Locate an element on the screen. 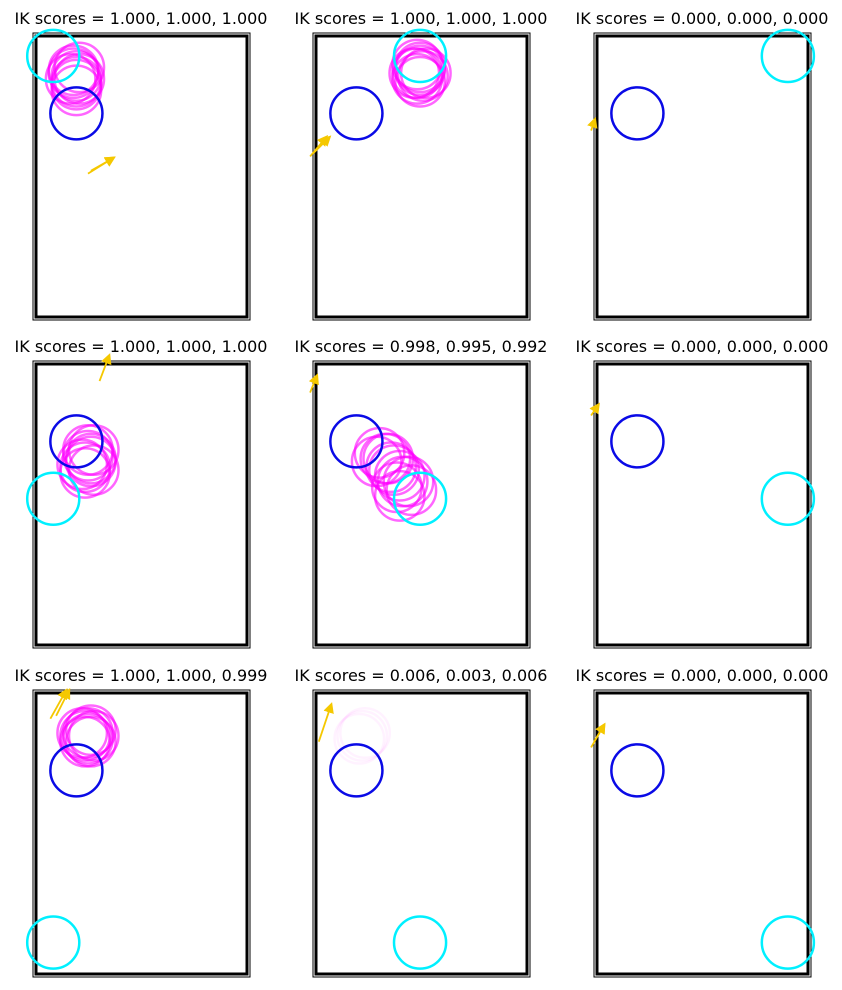 Image resolution: width=842 pixels, height=990 pixels. panel-6: IK scores = 0.000, 0.000, 0.000 is located at coordinates (702, 493).